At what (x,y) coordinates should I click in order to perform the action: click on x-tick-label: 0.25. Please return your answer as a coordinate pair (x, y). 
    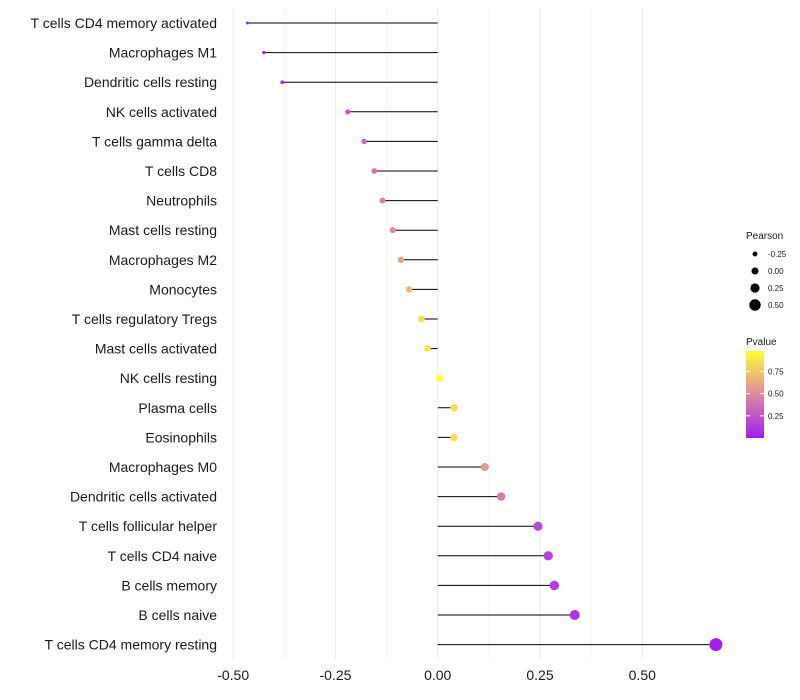
    Looking at the image, I should click on (539, 675).